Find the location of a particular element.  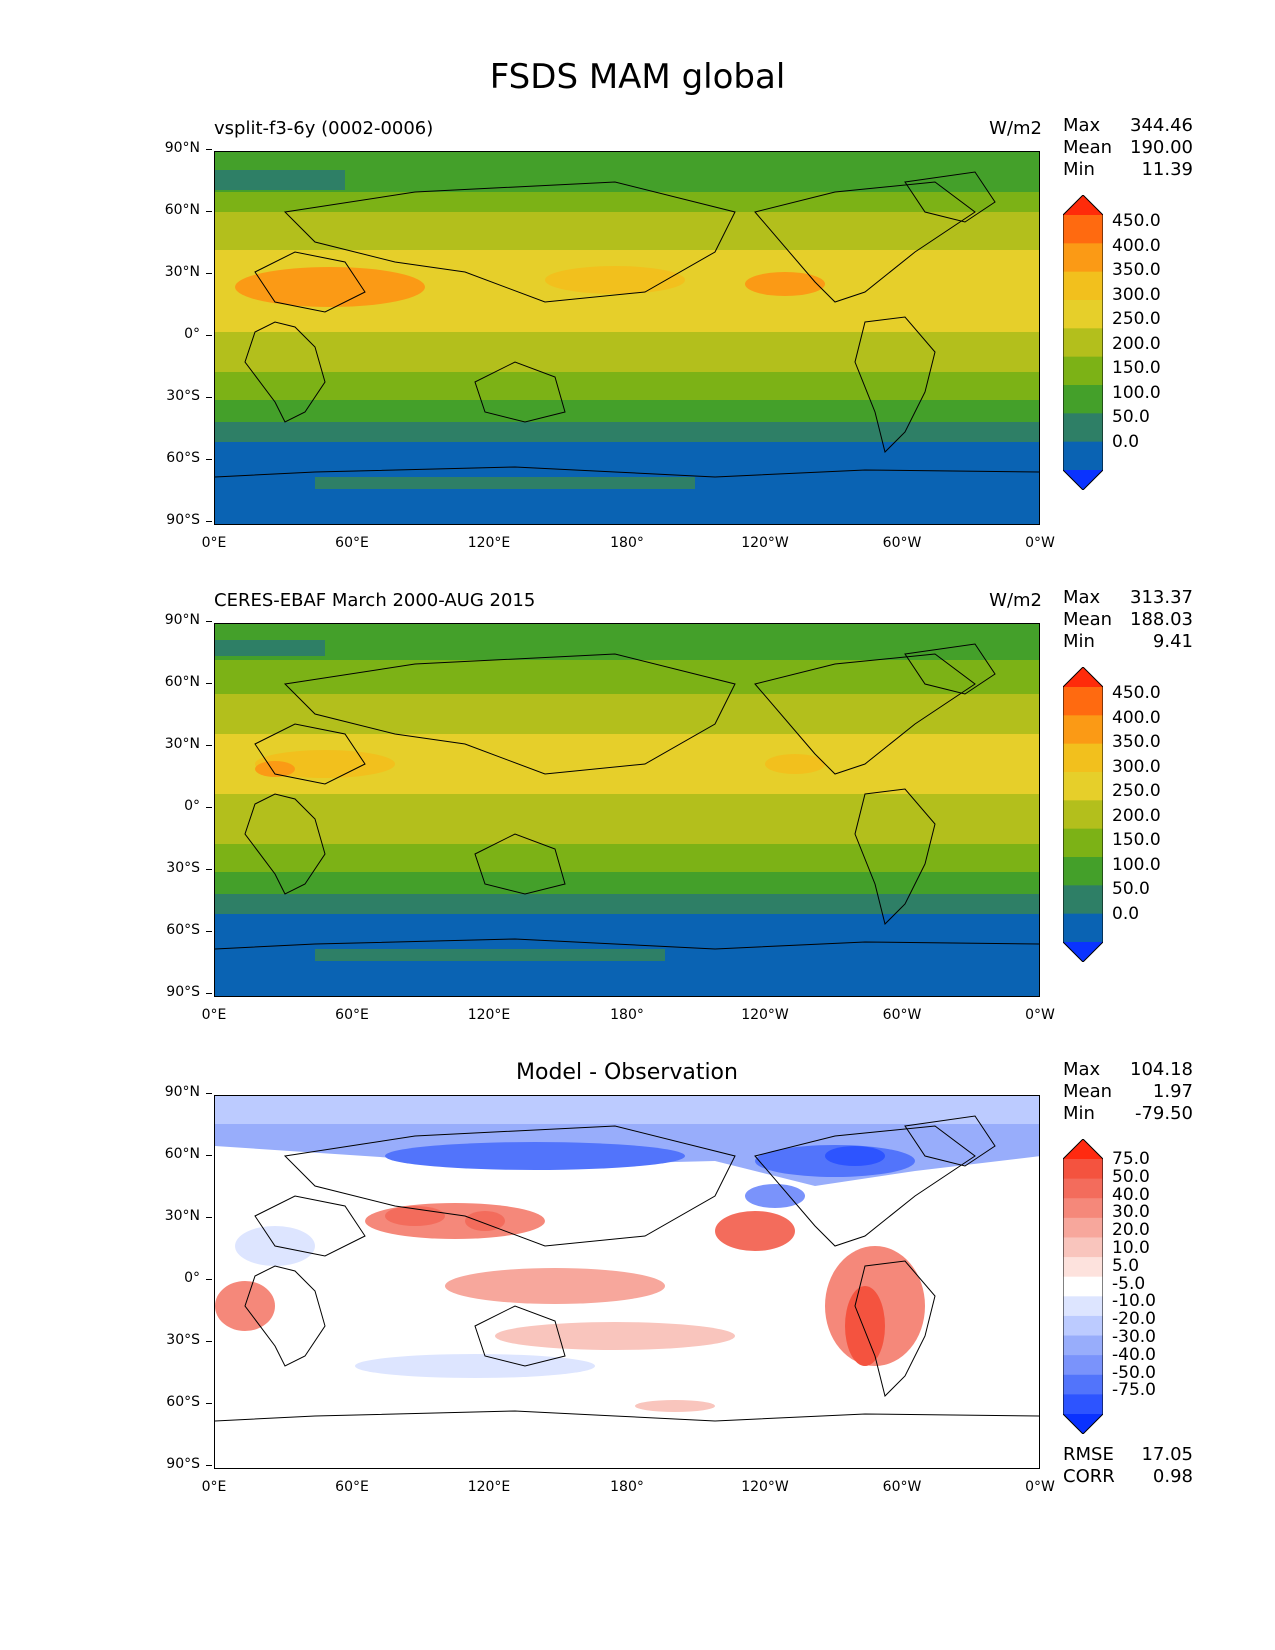

stat-mean-value: 190.00 is located at coordinates (1161, 147).